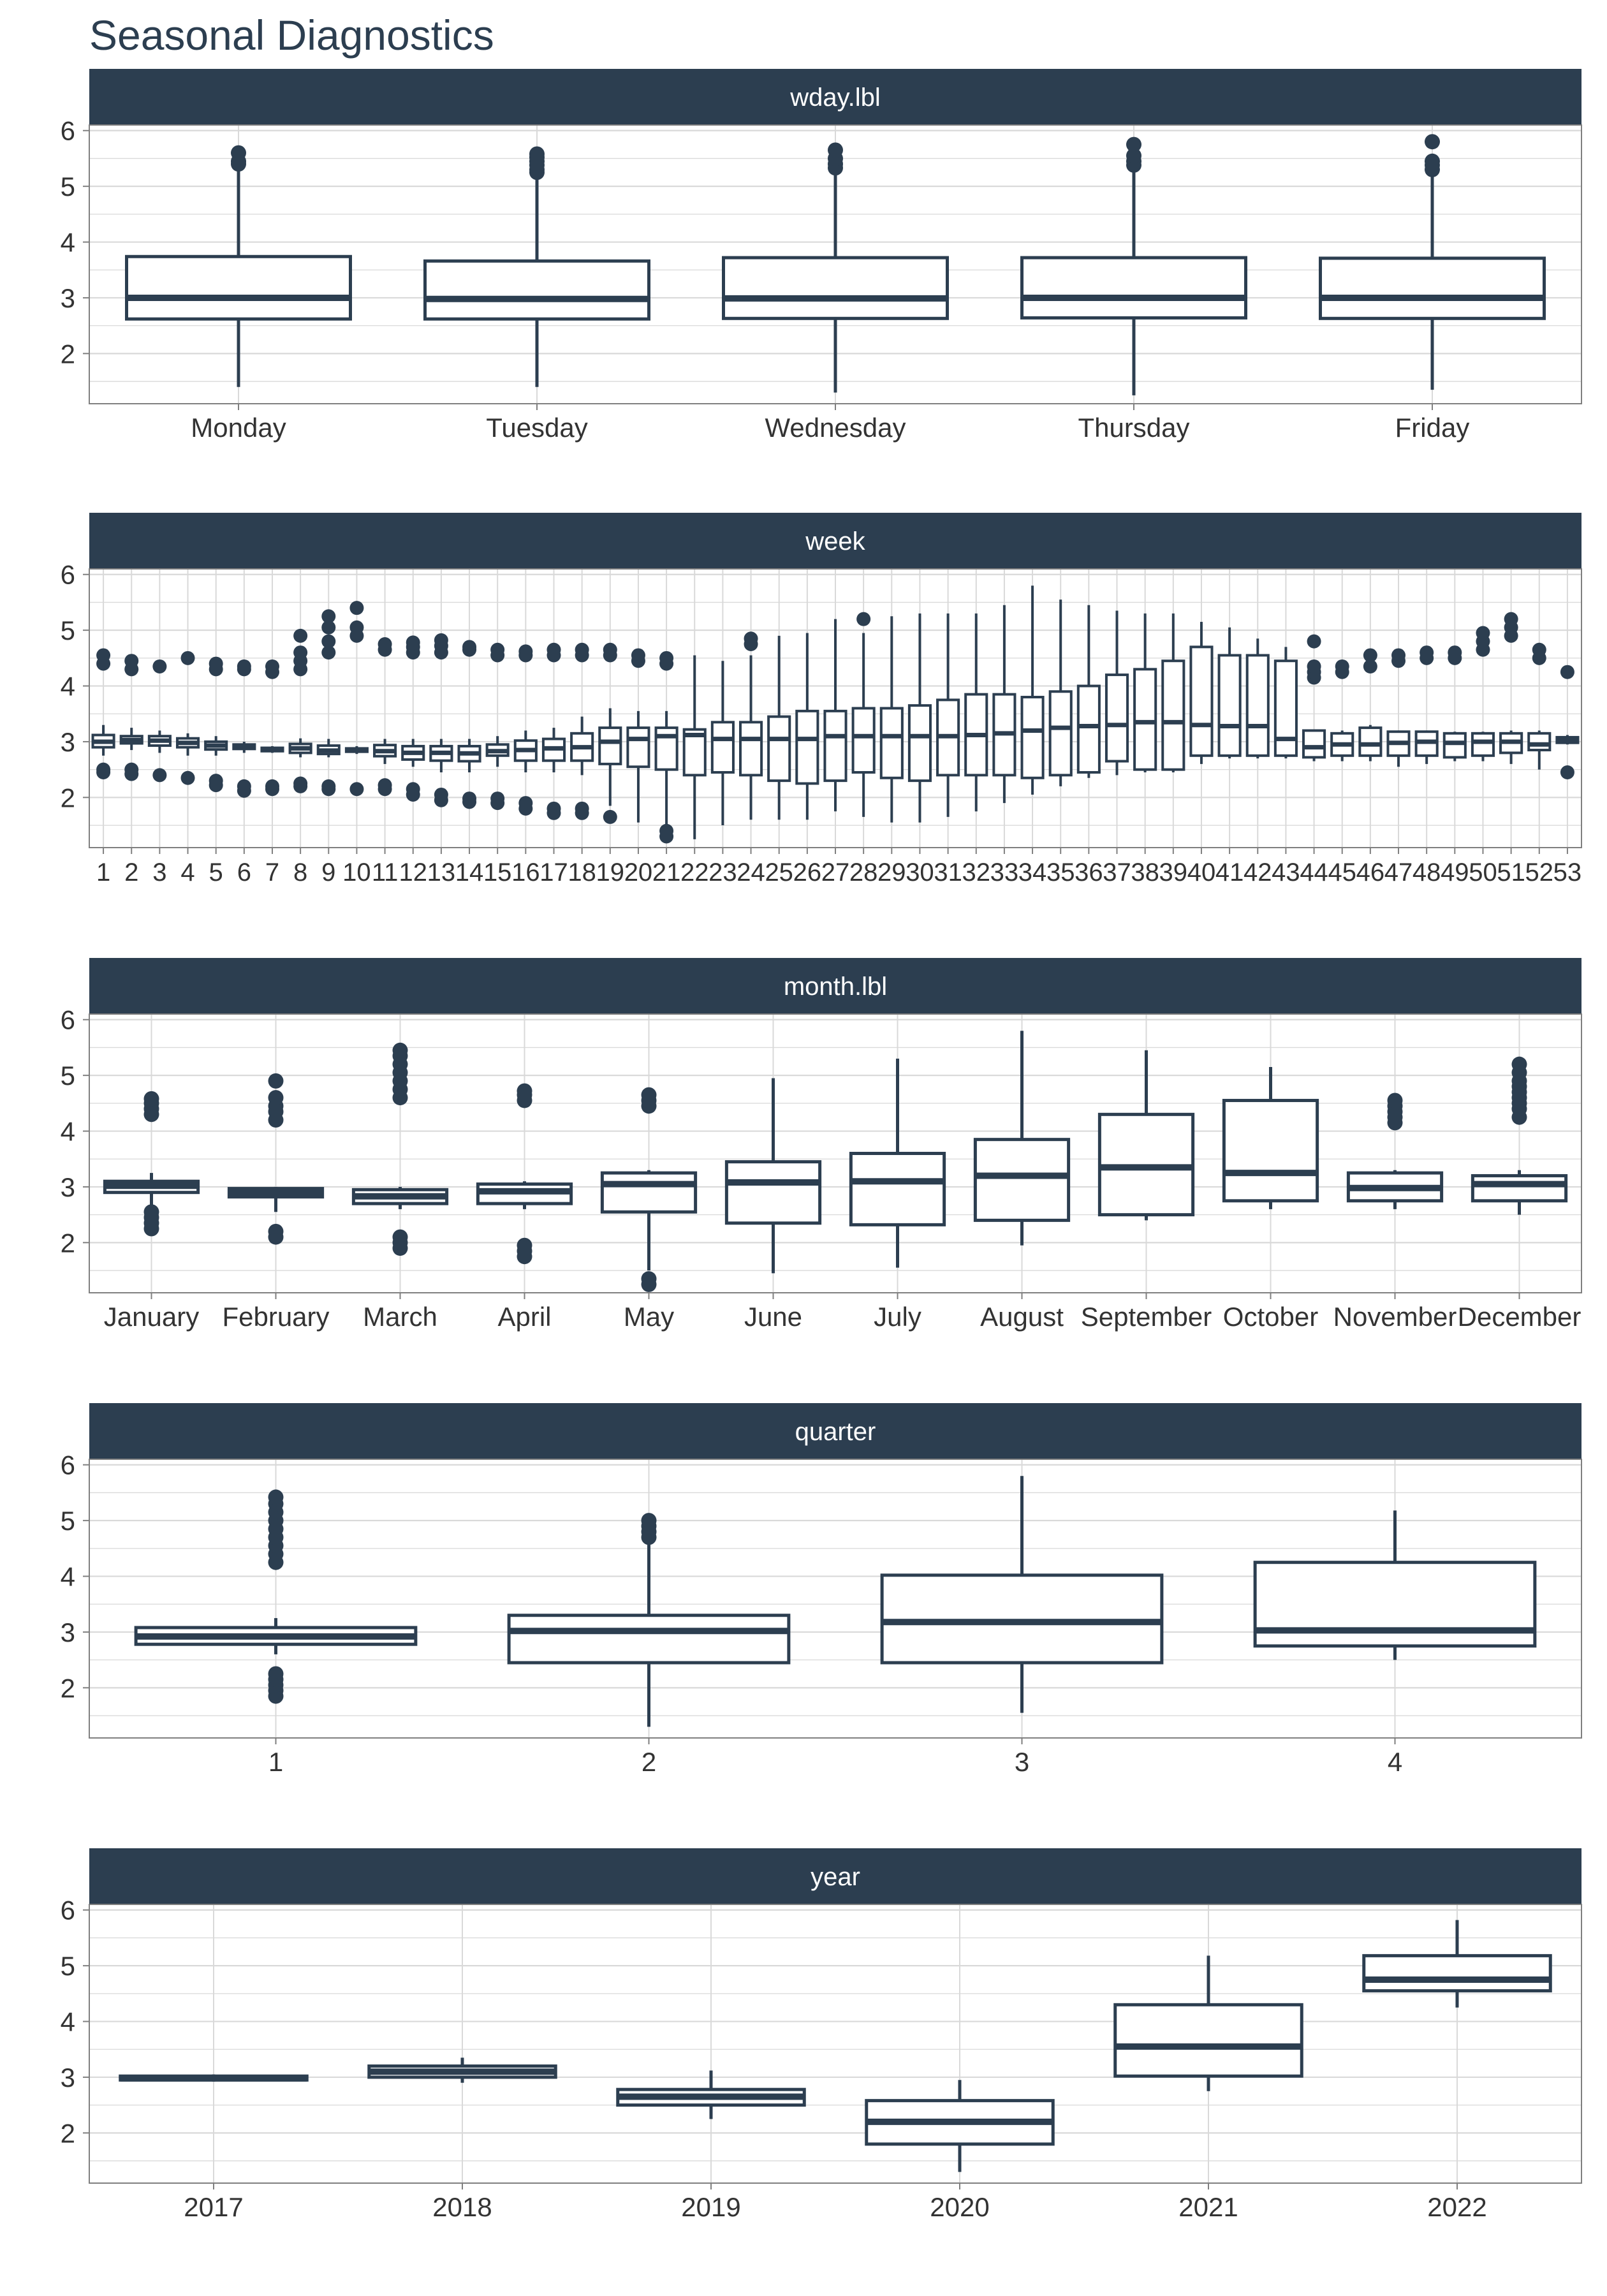 The height and width of the screenshot is (2296, 1607). What do you see at coordinates (751, 872) in the screenshot?
I see `x-tick-label: 24` at bounding box center [751, 872].